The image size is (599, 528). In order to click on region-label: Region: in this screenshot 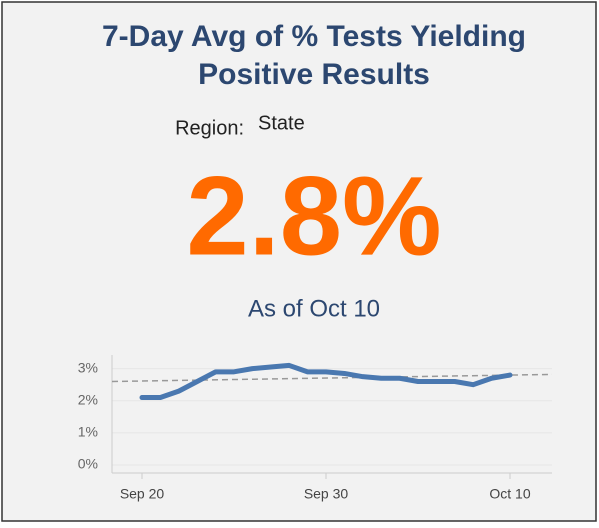, I will do `click(209, 128)`.